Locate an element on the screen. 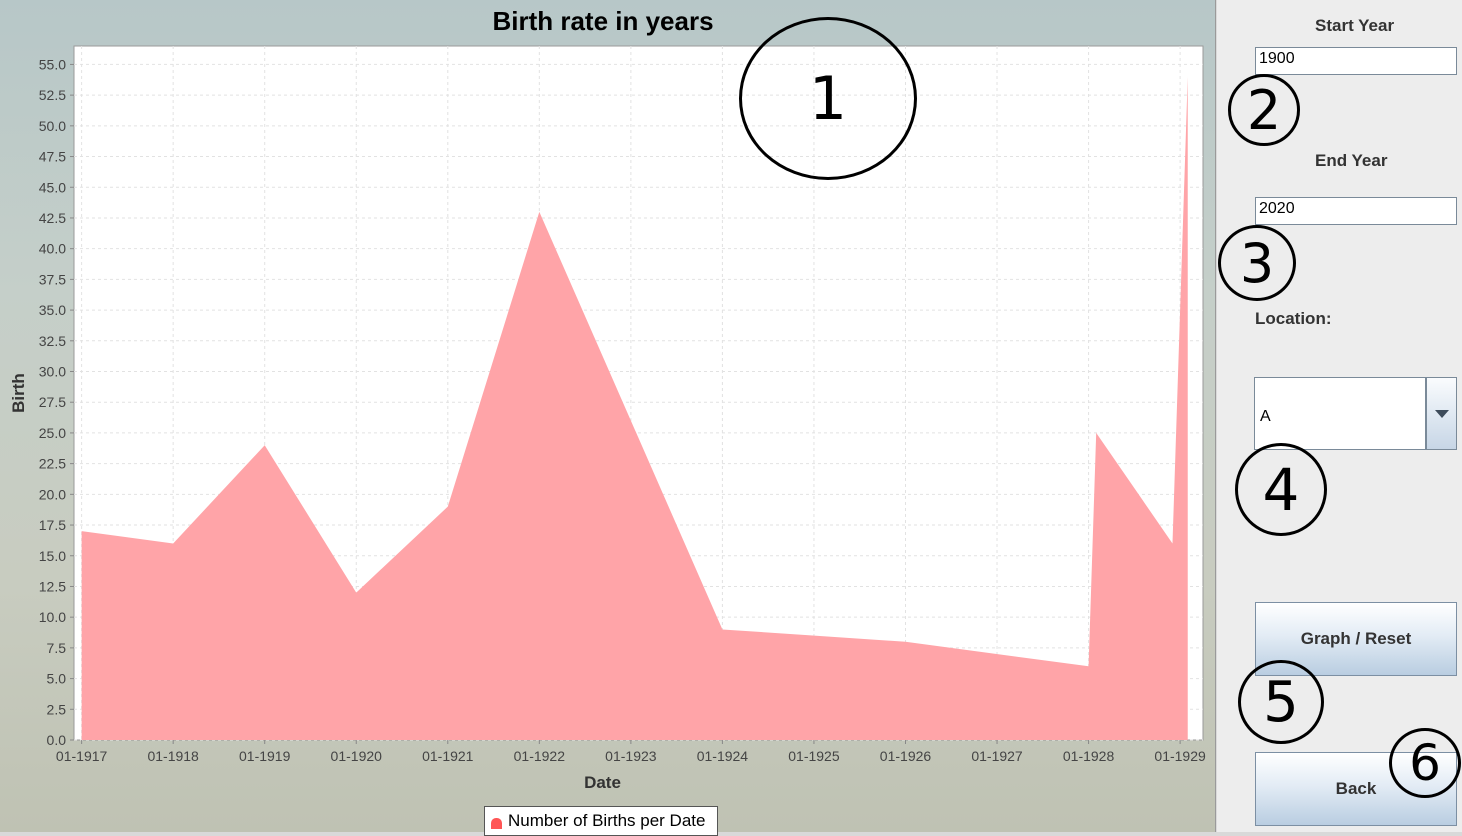  annotation-circle-6: 6 is located at coordinates (1425, 763).